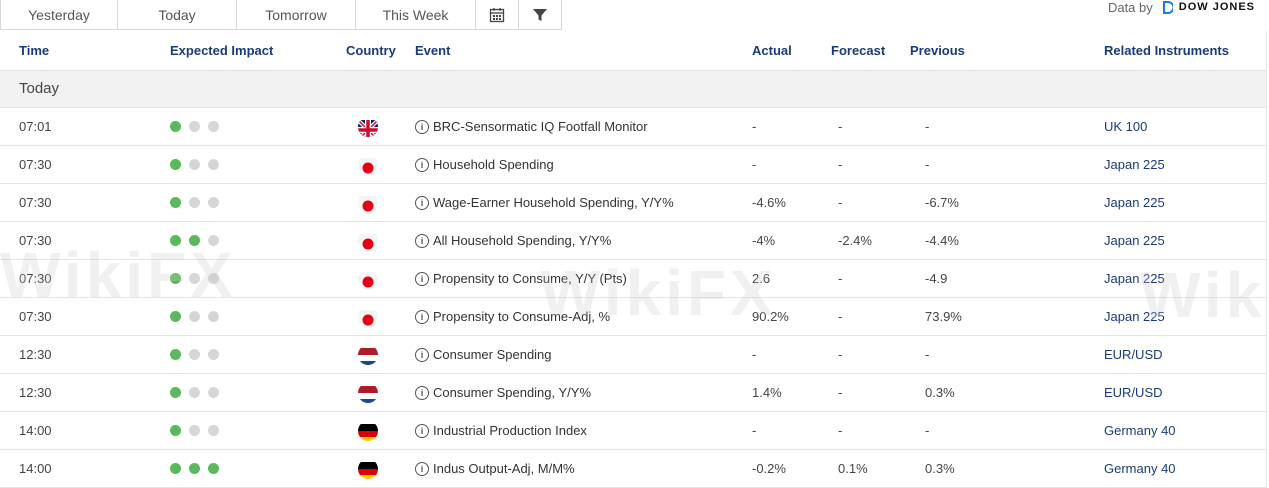 Image resolution: width=1269 pixels, height=488 pixels. I want to click on event-name-link: i Propensity to Consume-Adj, %, so click(512, 316).